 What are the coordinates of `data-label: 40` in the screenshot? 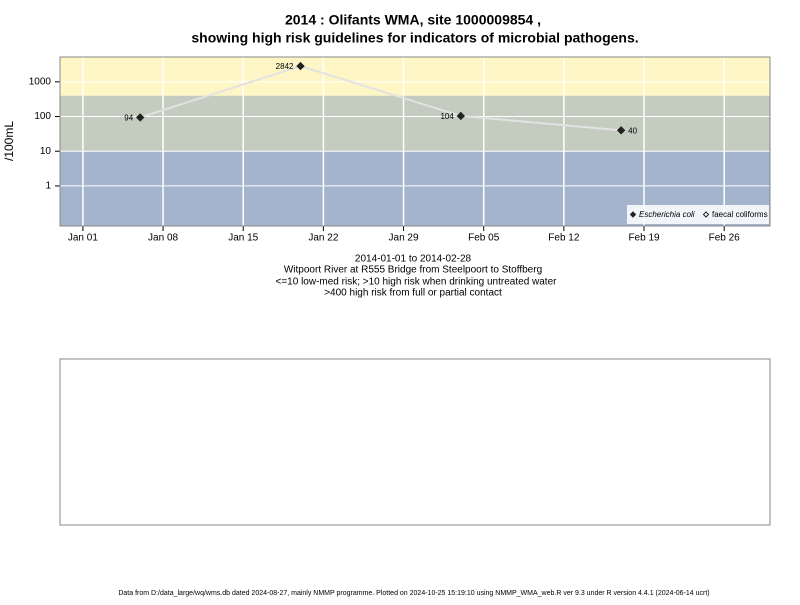 It's located at (632, 130).